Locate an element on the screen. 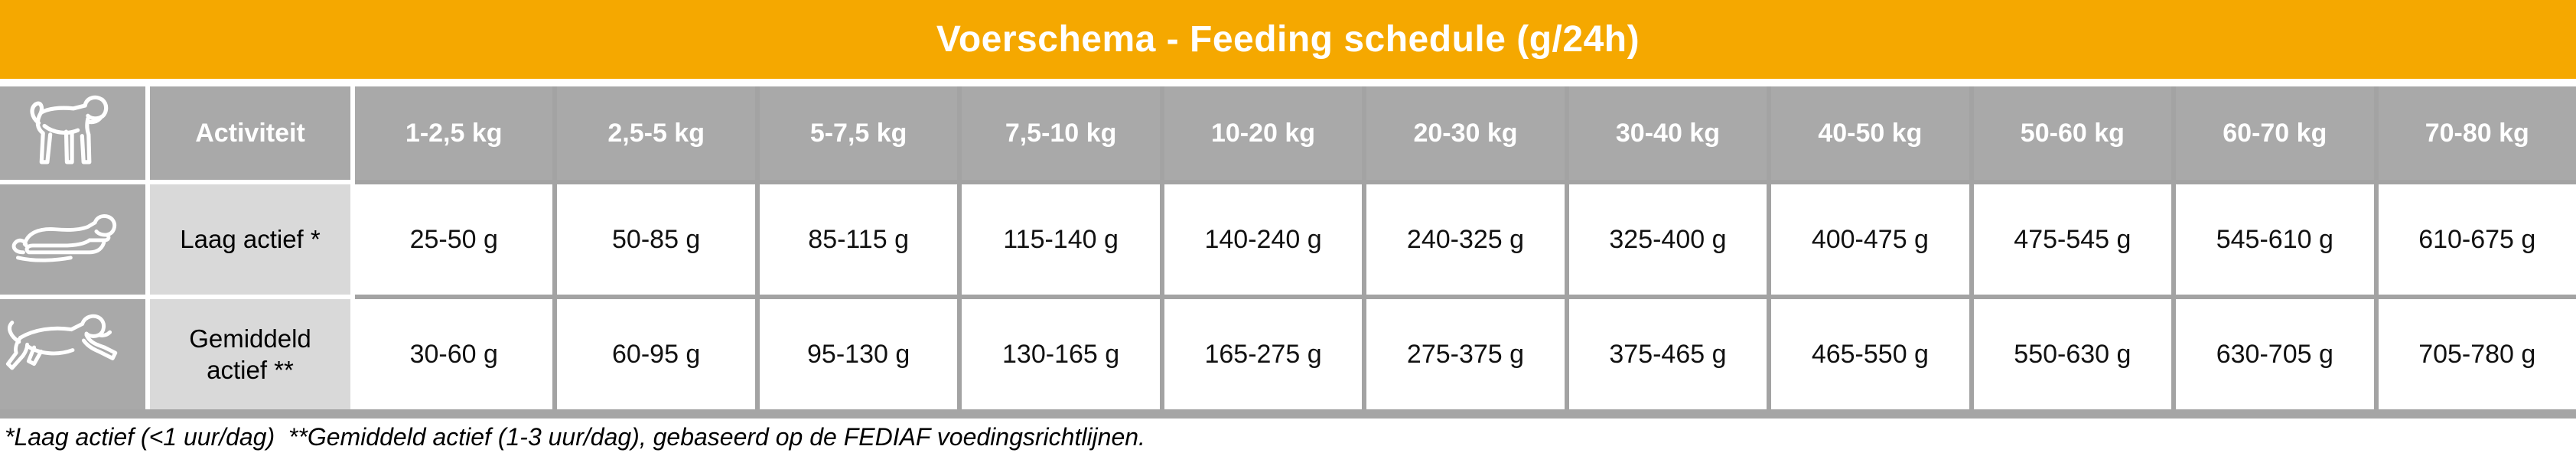 The image size is (2576, 456). weight-header-cell: 2,5-5 kg is located at coordinates (656, 133).